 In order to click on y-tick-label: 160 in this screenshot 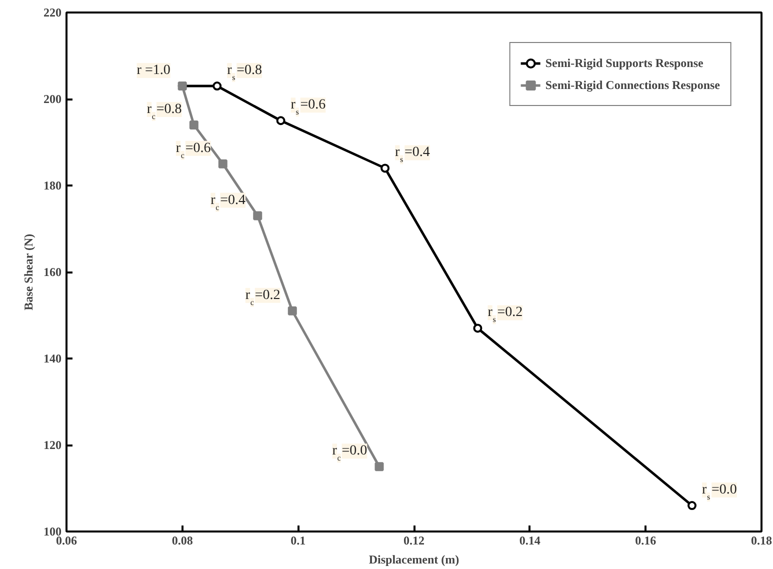, I will do `click(53, 272)`.